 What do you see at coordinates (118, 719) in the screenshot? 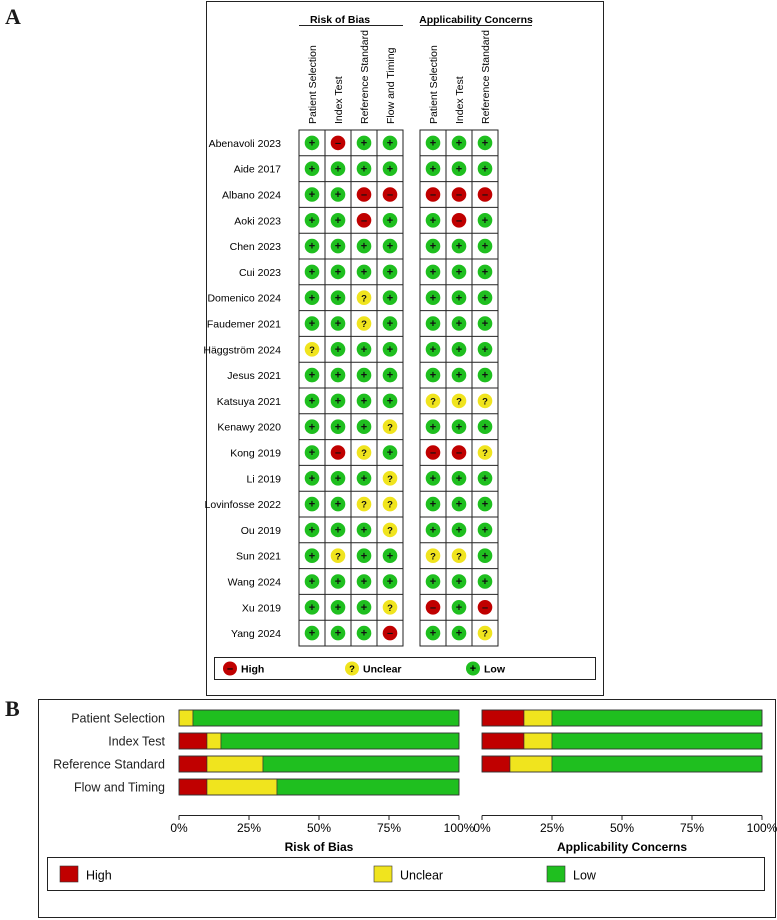
I see `category-label: Patient Selection` at bounding box center [118, 719].